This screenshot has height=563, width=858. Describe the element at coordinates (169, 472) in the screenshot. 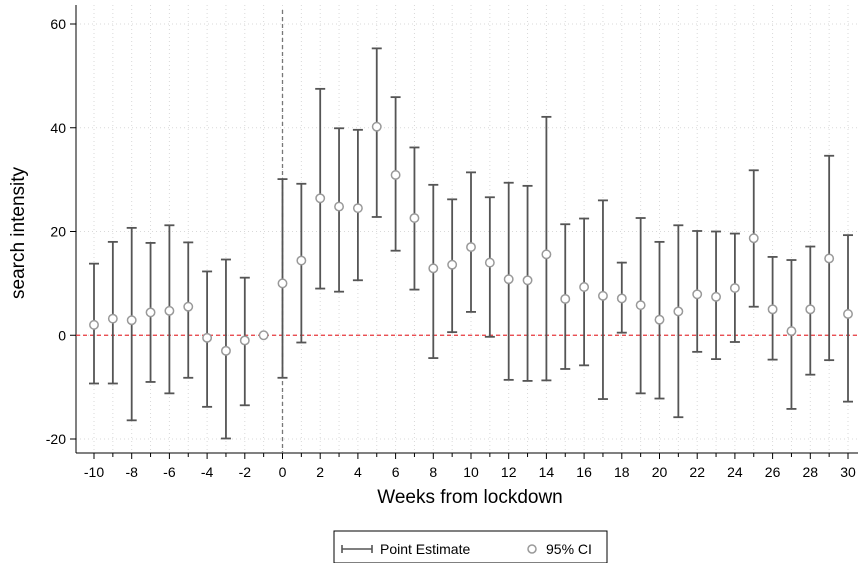

I see `x-tick-label: -6` at that location.